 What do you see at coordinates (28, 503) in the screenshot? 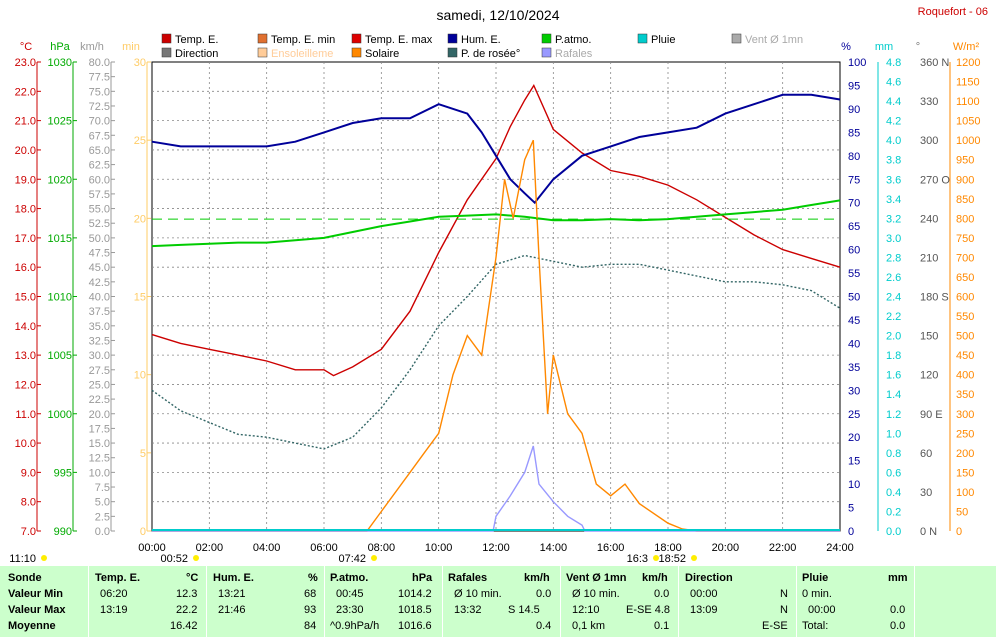
I see `temp-axis-tick: 8.0` at bounding box center [28, 503].